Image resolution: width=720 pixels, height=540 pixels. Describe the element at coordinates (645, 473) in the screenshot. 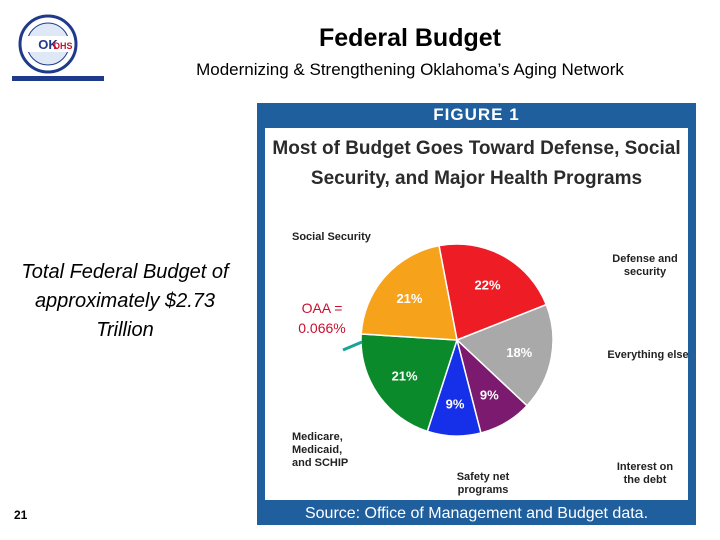

I see `pie-category-label-3: Interest on the debt` at that location.